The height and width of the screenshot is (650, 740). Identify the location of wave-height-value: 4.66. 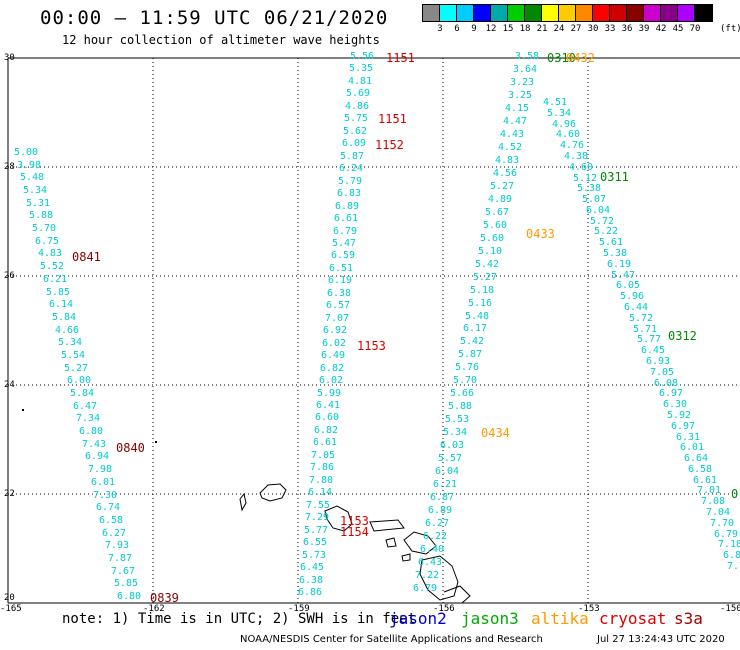
(67, 330).